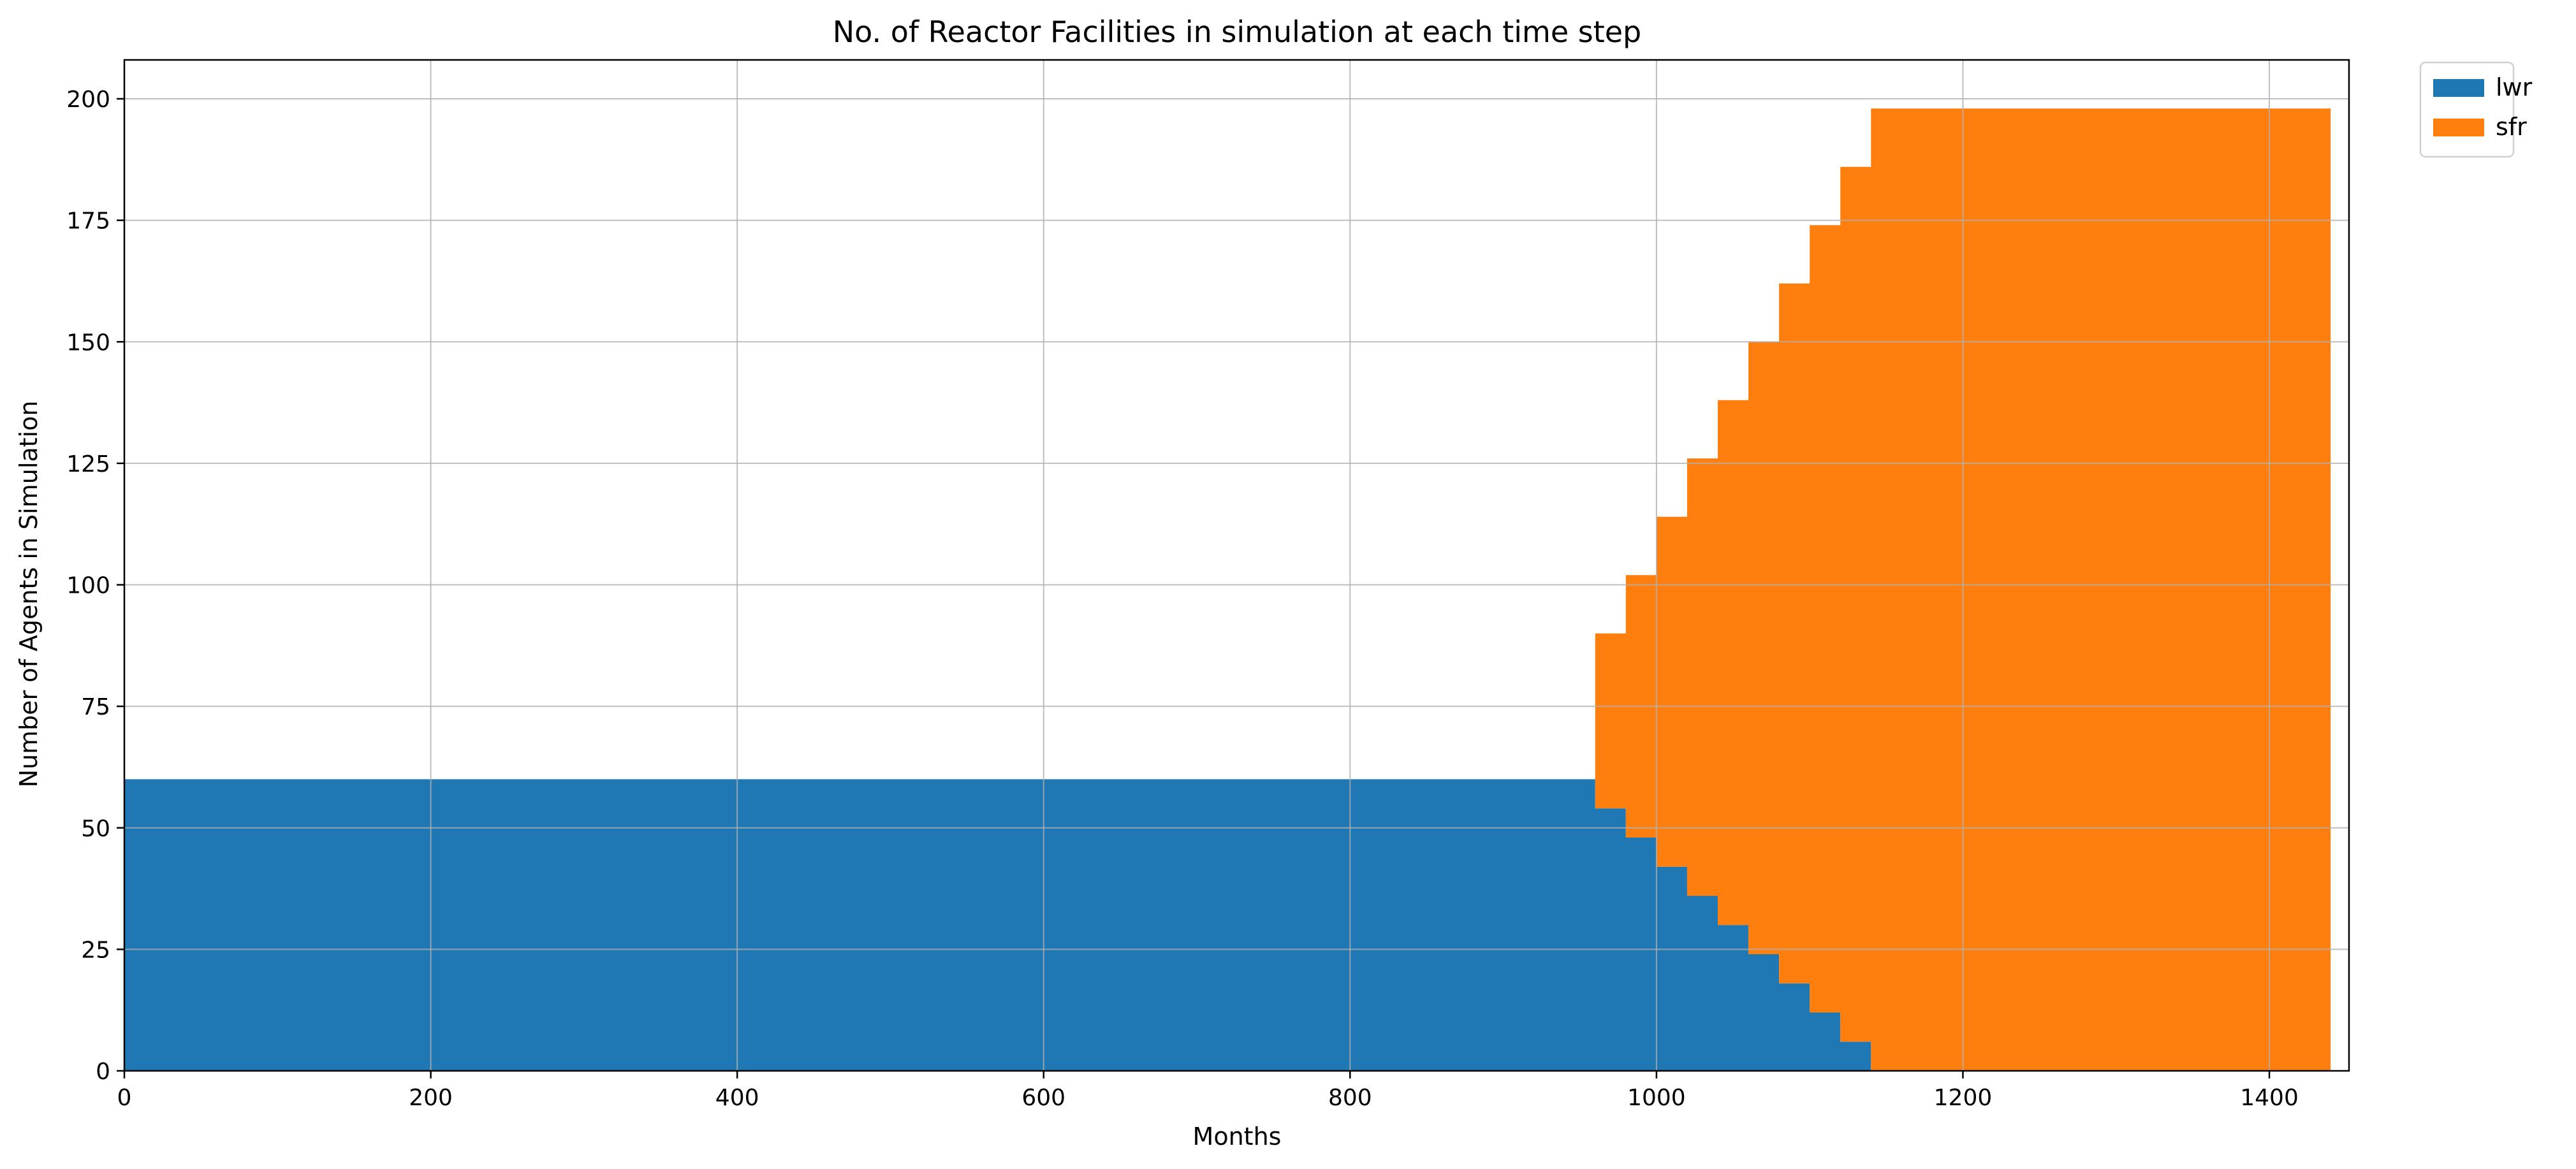  What do you see at coordinates (2458, 88) in the screenshot?
I see `legend-swatch-lwr` at bounding box center [2458, 88].